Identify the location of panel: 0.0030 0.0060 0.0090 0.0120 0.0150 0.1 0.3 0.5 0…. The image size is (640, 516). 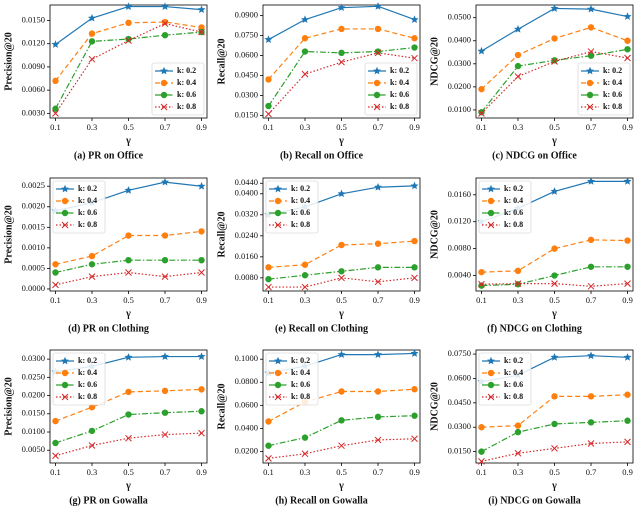
(105, 81).